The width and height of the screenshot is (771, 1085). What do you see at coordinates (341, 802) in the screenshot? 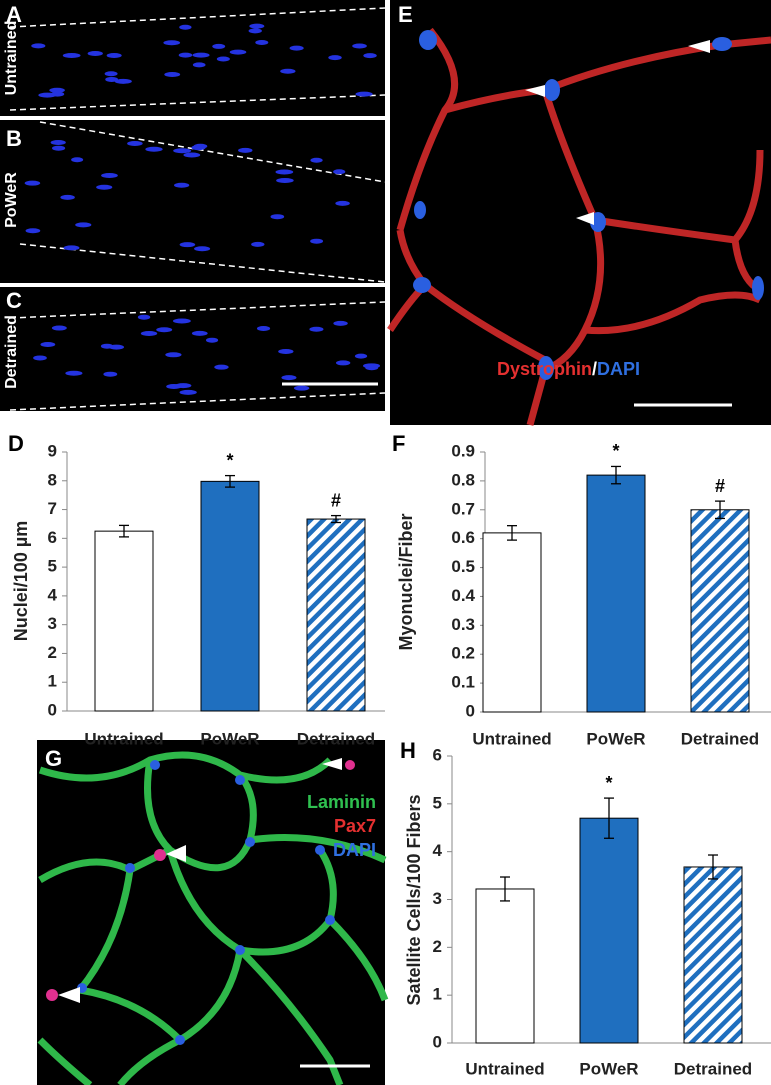
I see `stain-label: Laminin` at bounding box center [341, 802].